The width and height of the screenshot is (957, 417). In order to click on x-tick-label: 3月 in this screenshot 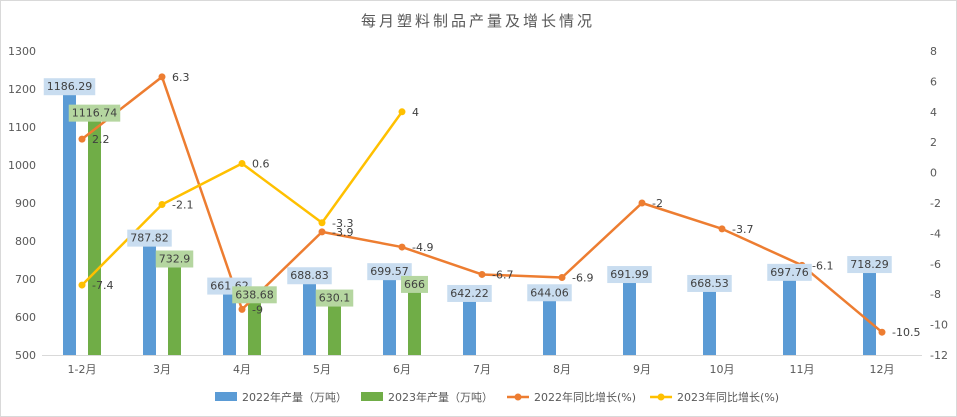, I will do `click(162, 369)`.